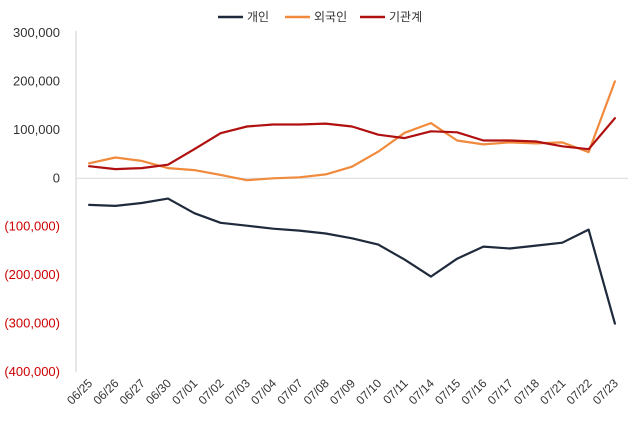 Image resolution: width=636 pixels, height=426 pixels. Describe the element at coordinates (405, 17) in the screenshot. I see `legend-label: 기관계` at that location.